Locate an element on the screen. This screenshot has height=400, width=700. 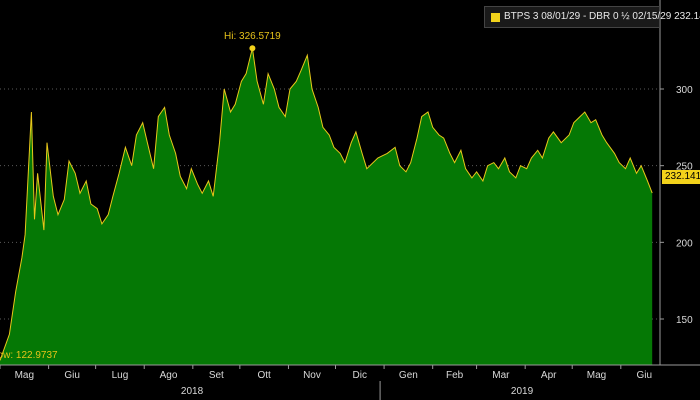
y-tick-label: 150 is located at coordinates (684, 320).